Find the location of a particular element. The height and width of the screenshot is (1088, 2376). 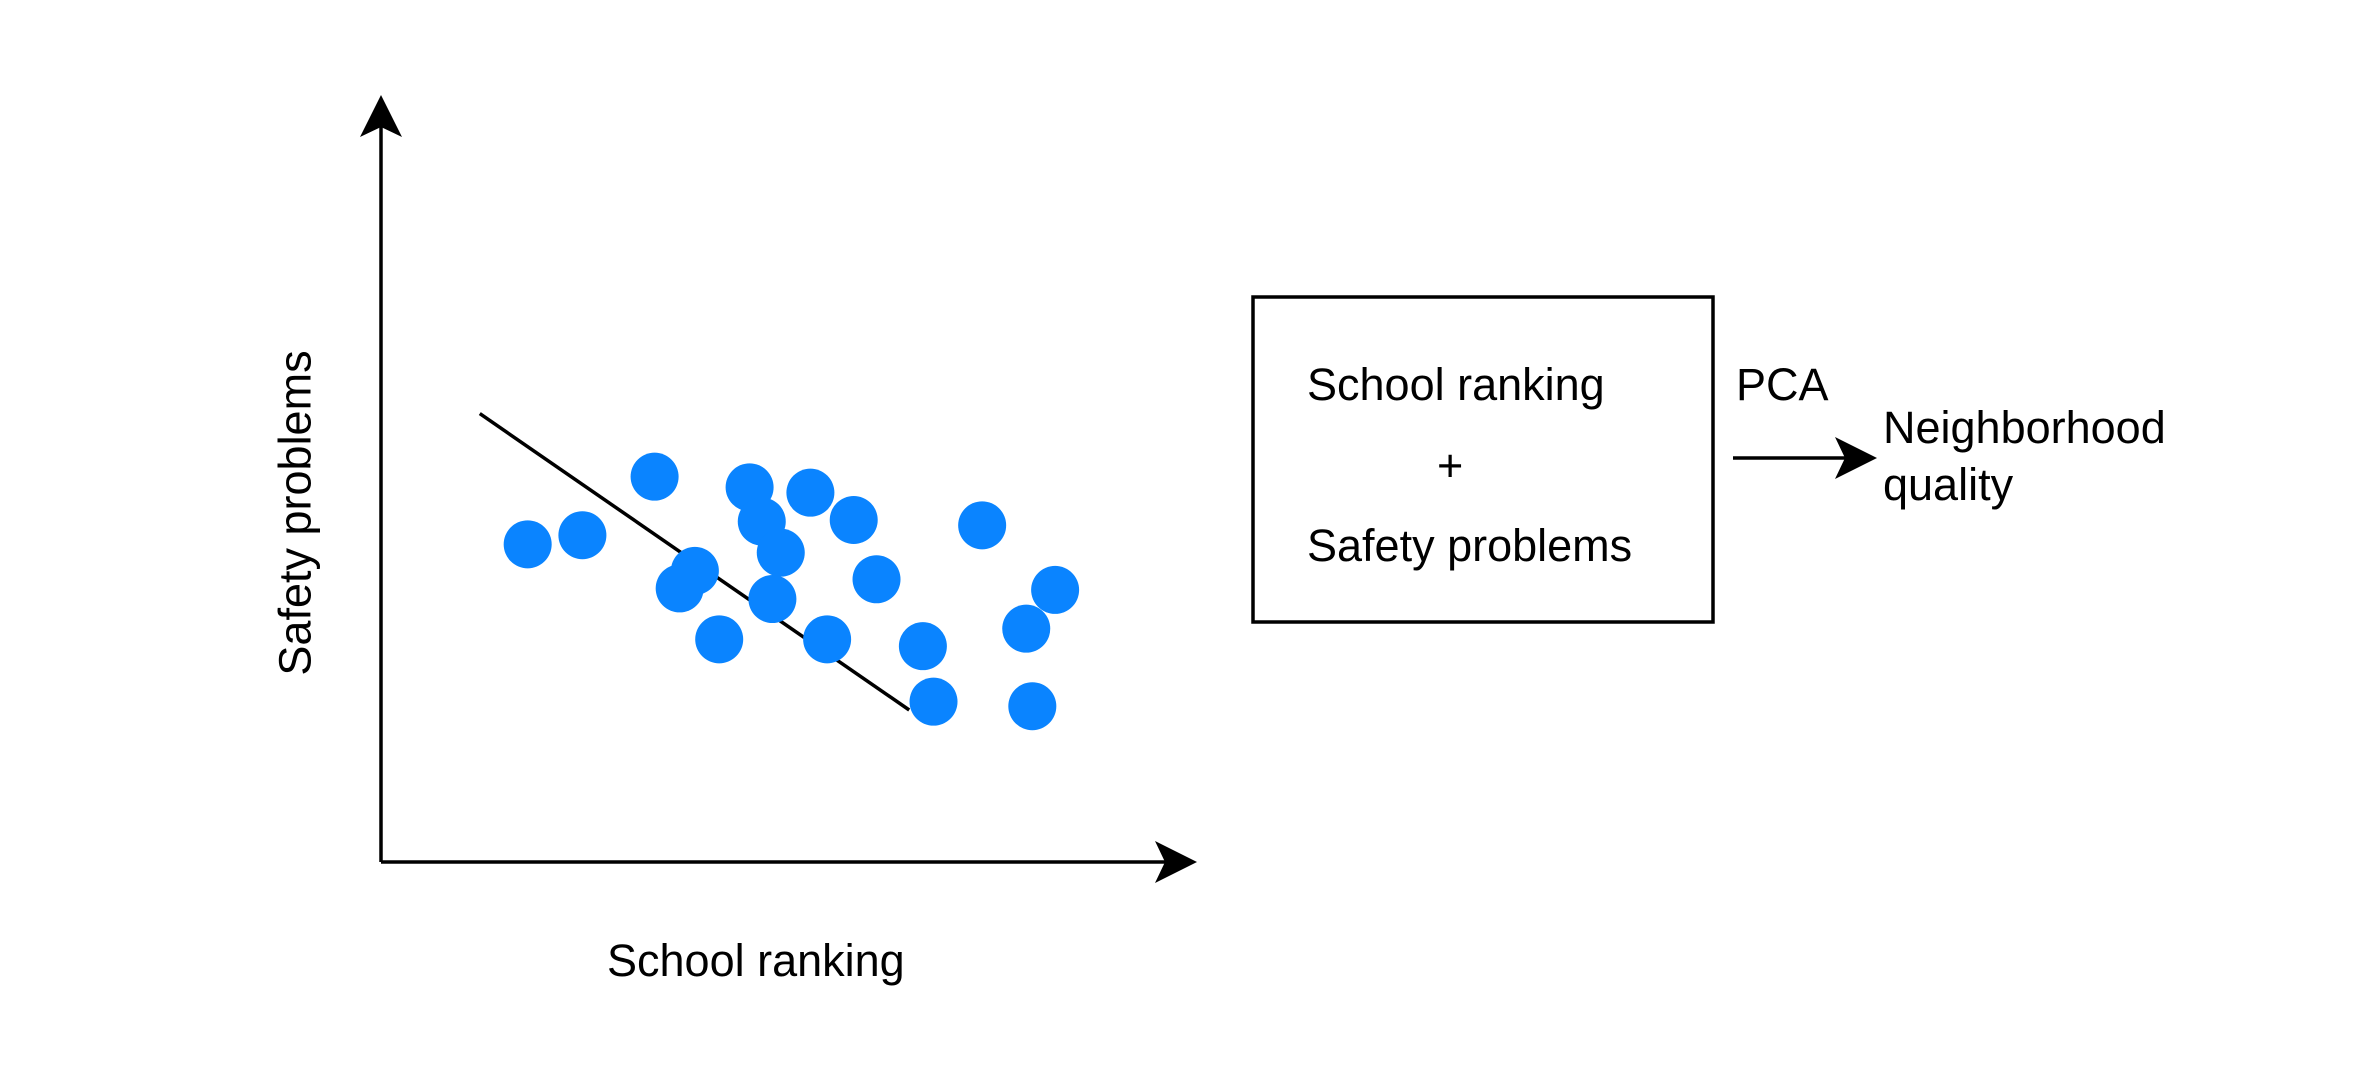

output-label-line1: Neighborhood is located at coordinates (2024, 427).